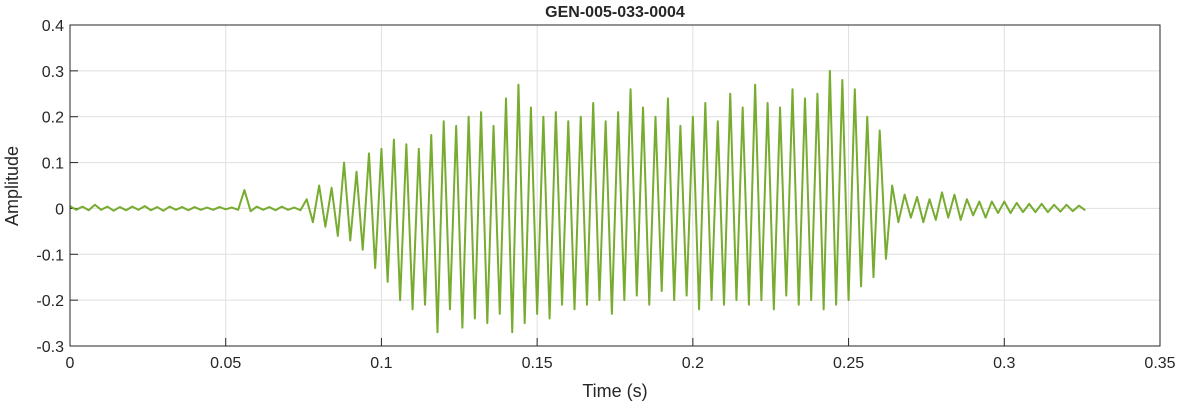  Describe the element at coordinates (537, 363) in the screenshot. I see `x-tick-label: 0.15` at that location.